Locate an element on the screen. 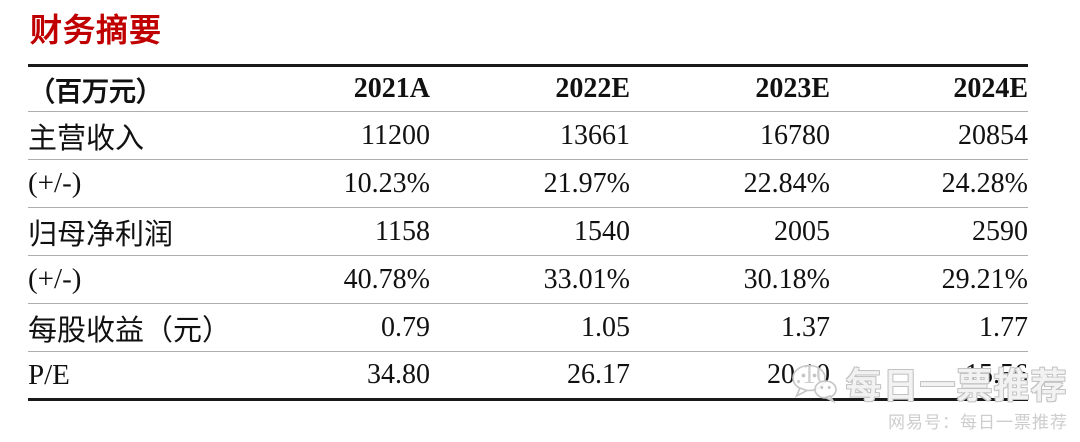  watermark-title: 每日一票推荐 is located at coordinates (956, 386).